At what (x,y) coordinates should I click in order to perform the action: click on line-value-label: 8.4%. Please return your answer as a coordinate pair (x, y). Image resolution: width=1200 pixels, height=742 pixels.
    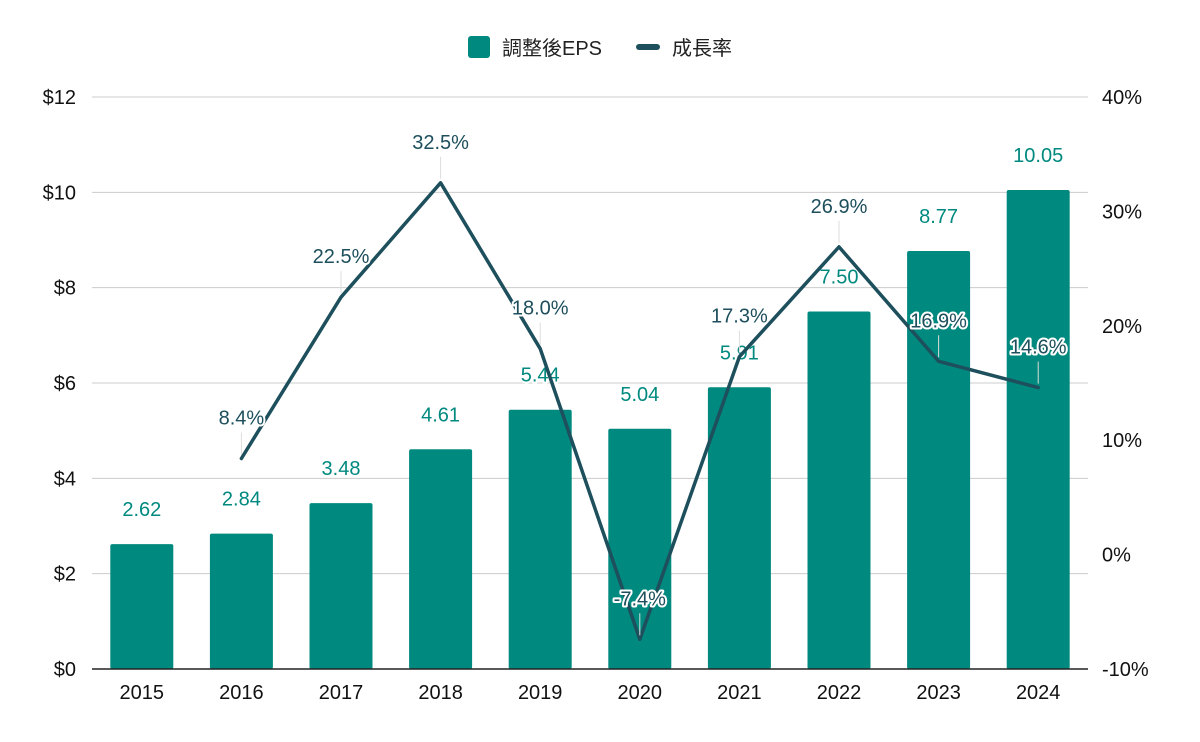
    Looking at the image, I should click on (242, 419).